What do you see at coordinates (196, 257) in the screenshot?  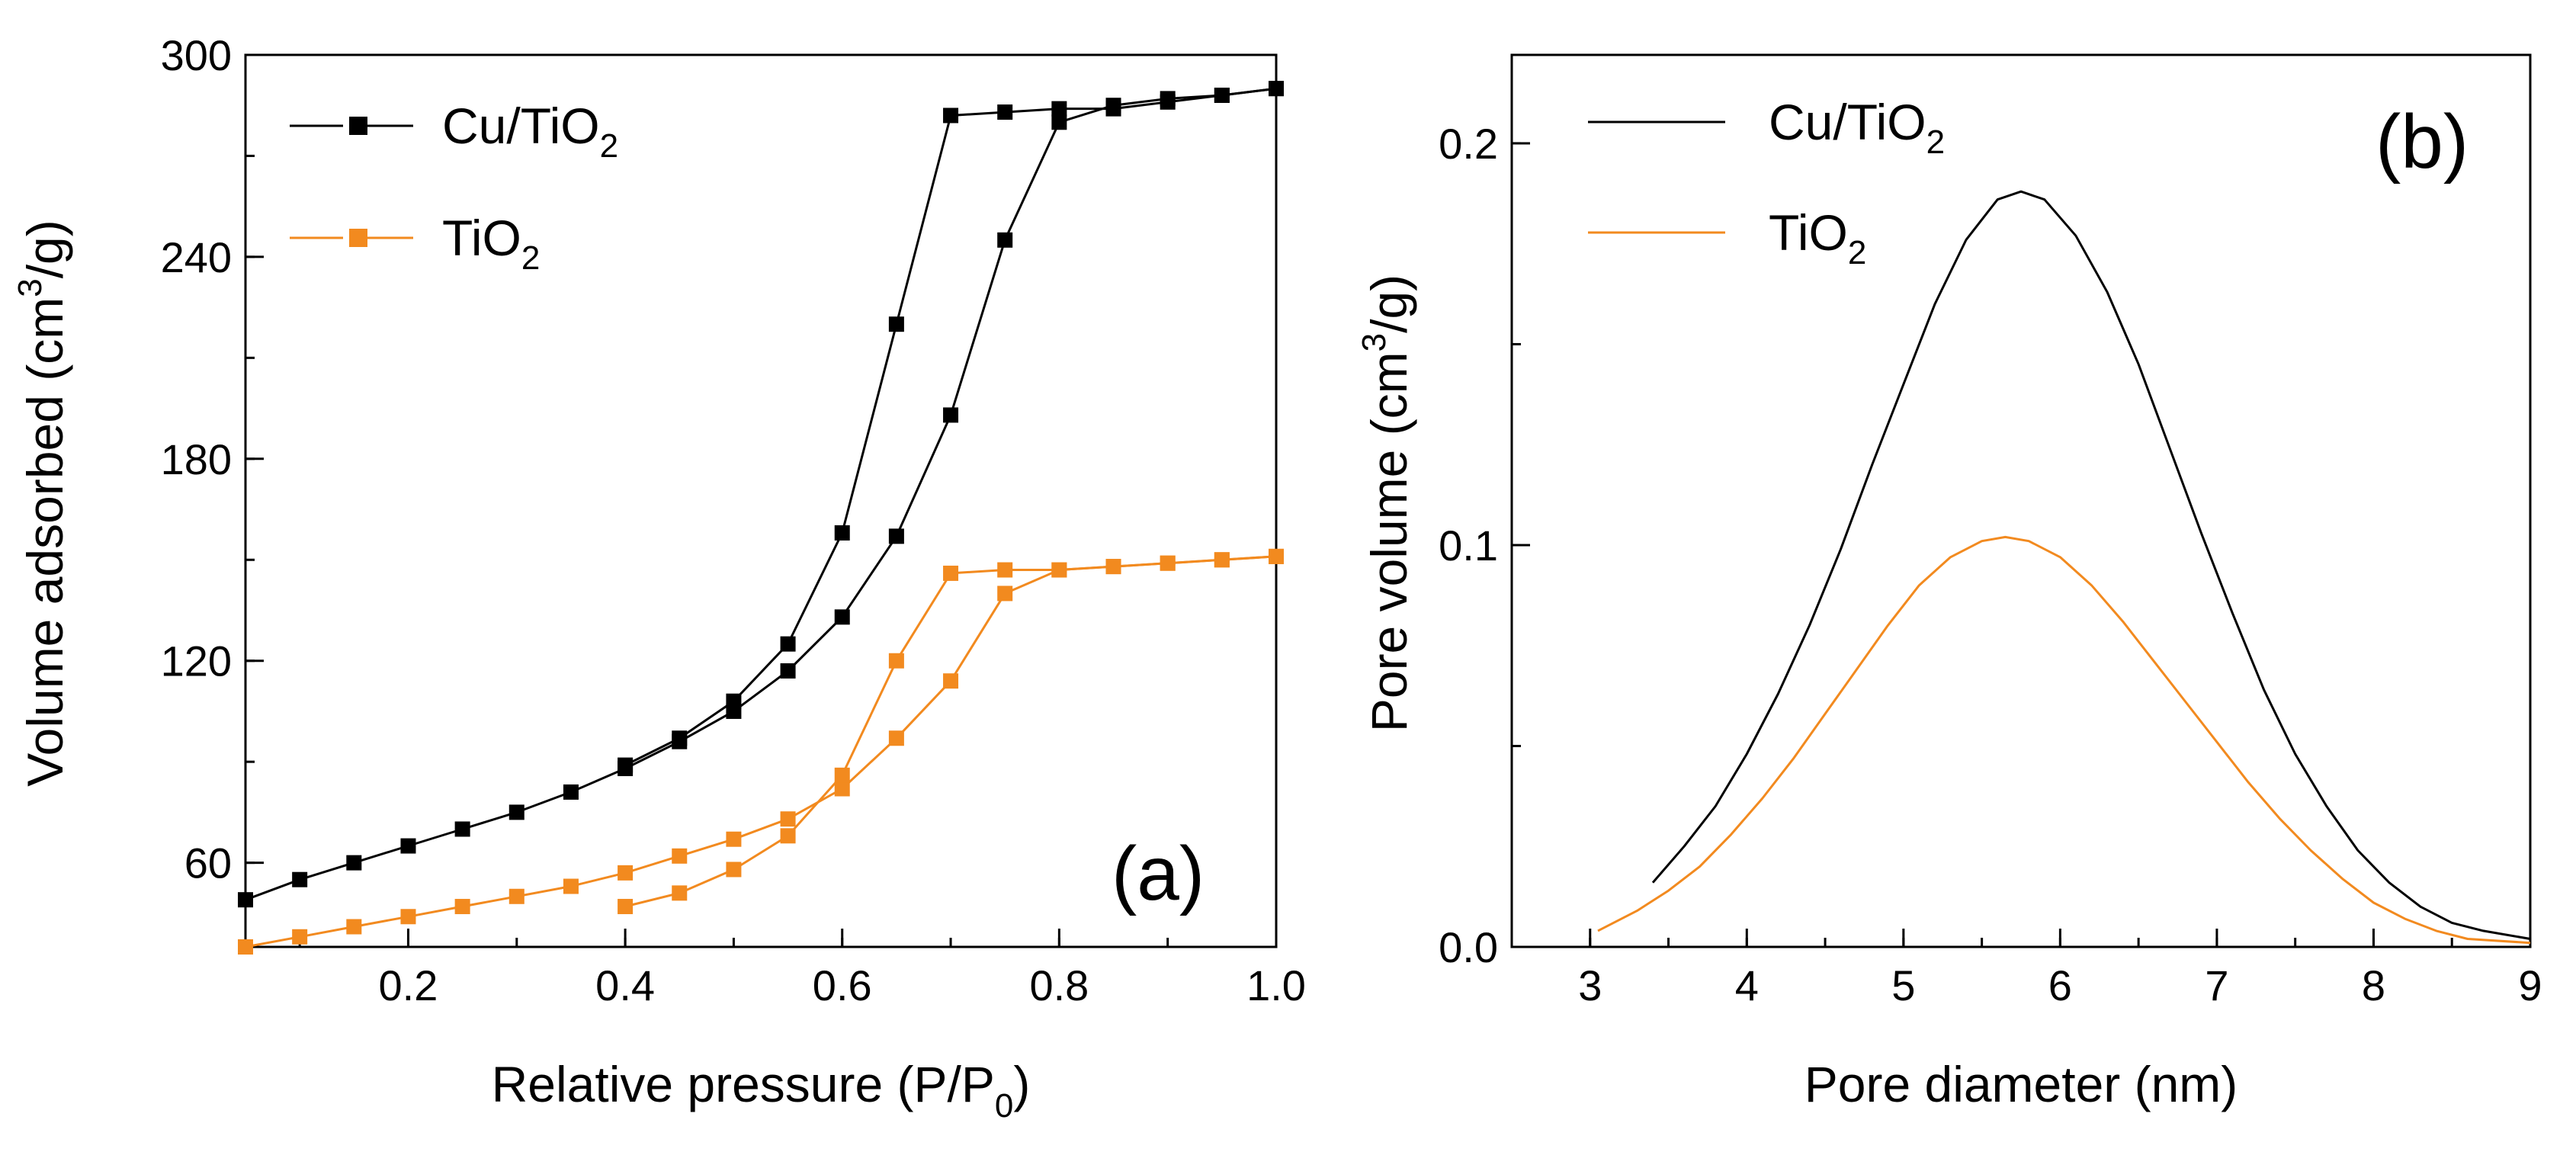 I see `panel-a-y-tick-label: 240` at bounding box center [196, 257].